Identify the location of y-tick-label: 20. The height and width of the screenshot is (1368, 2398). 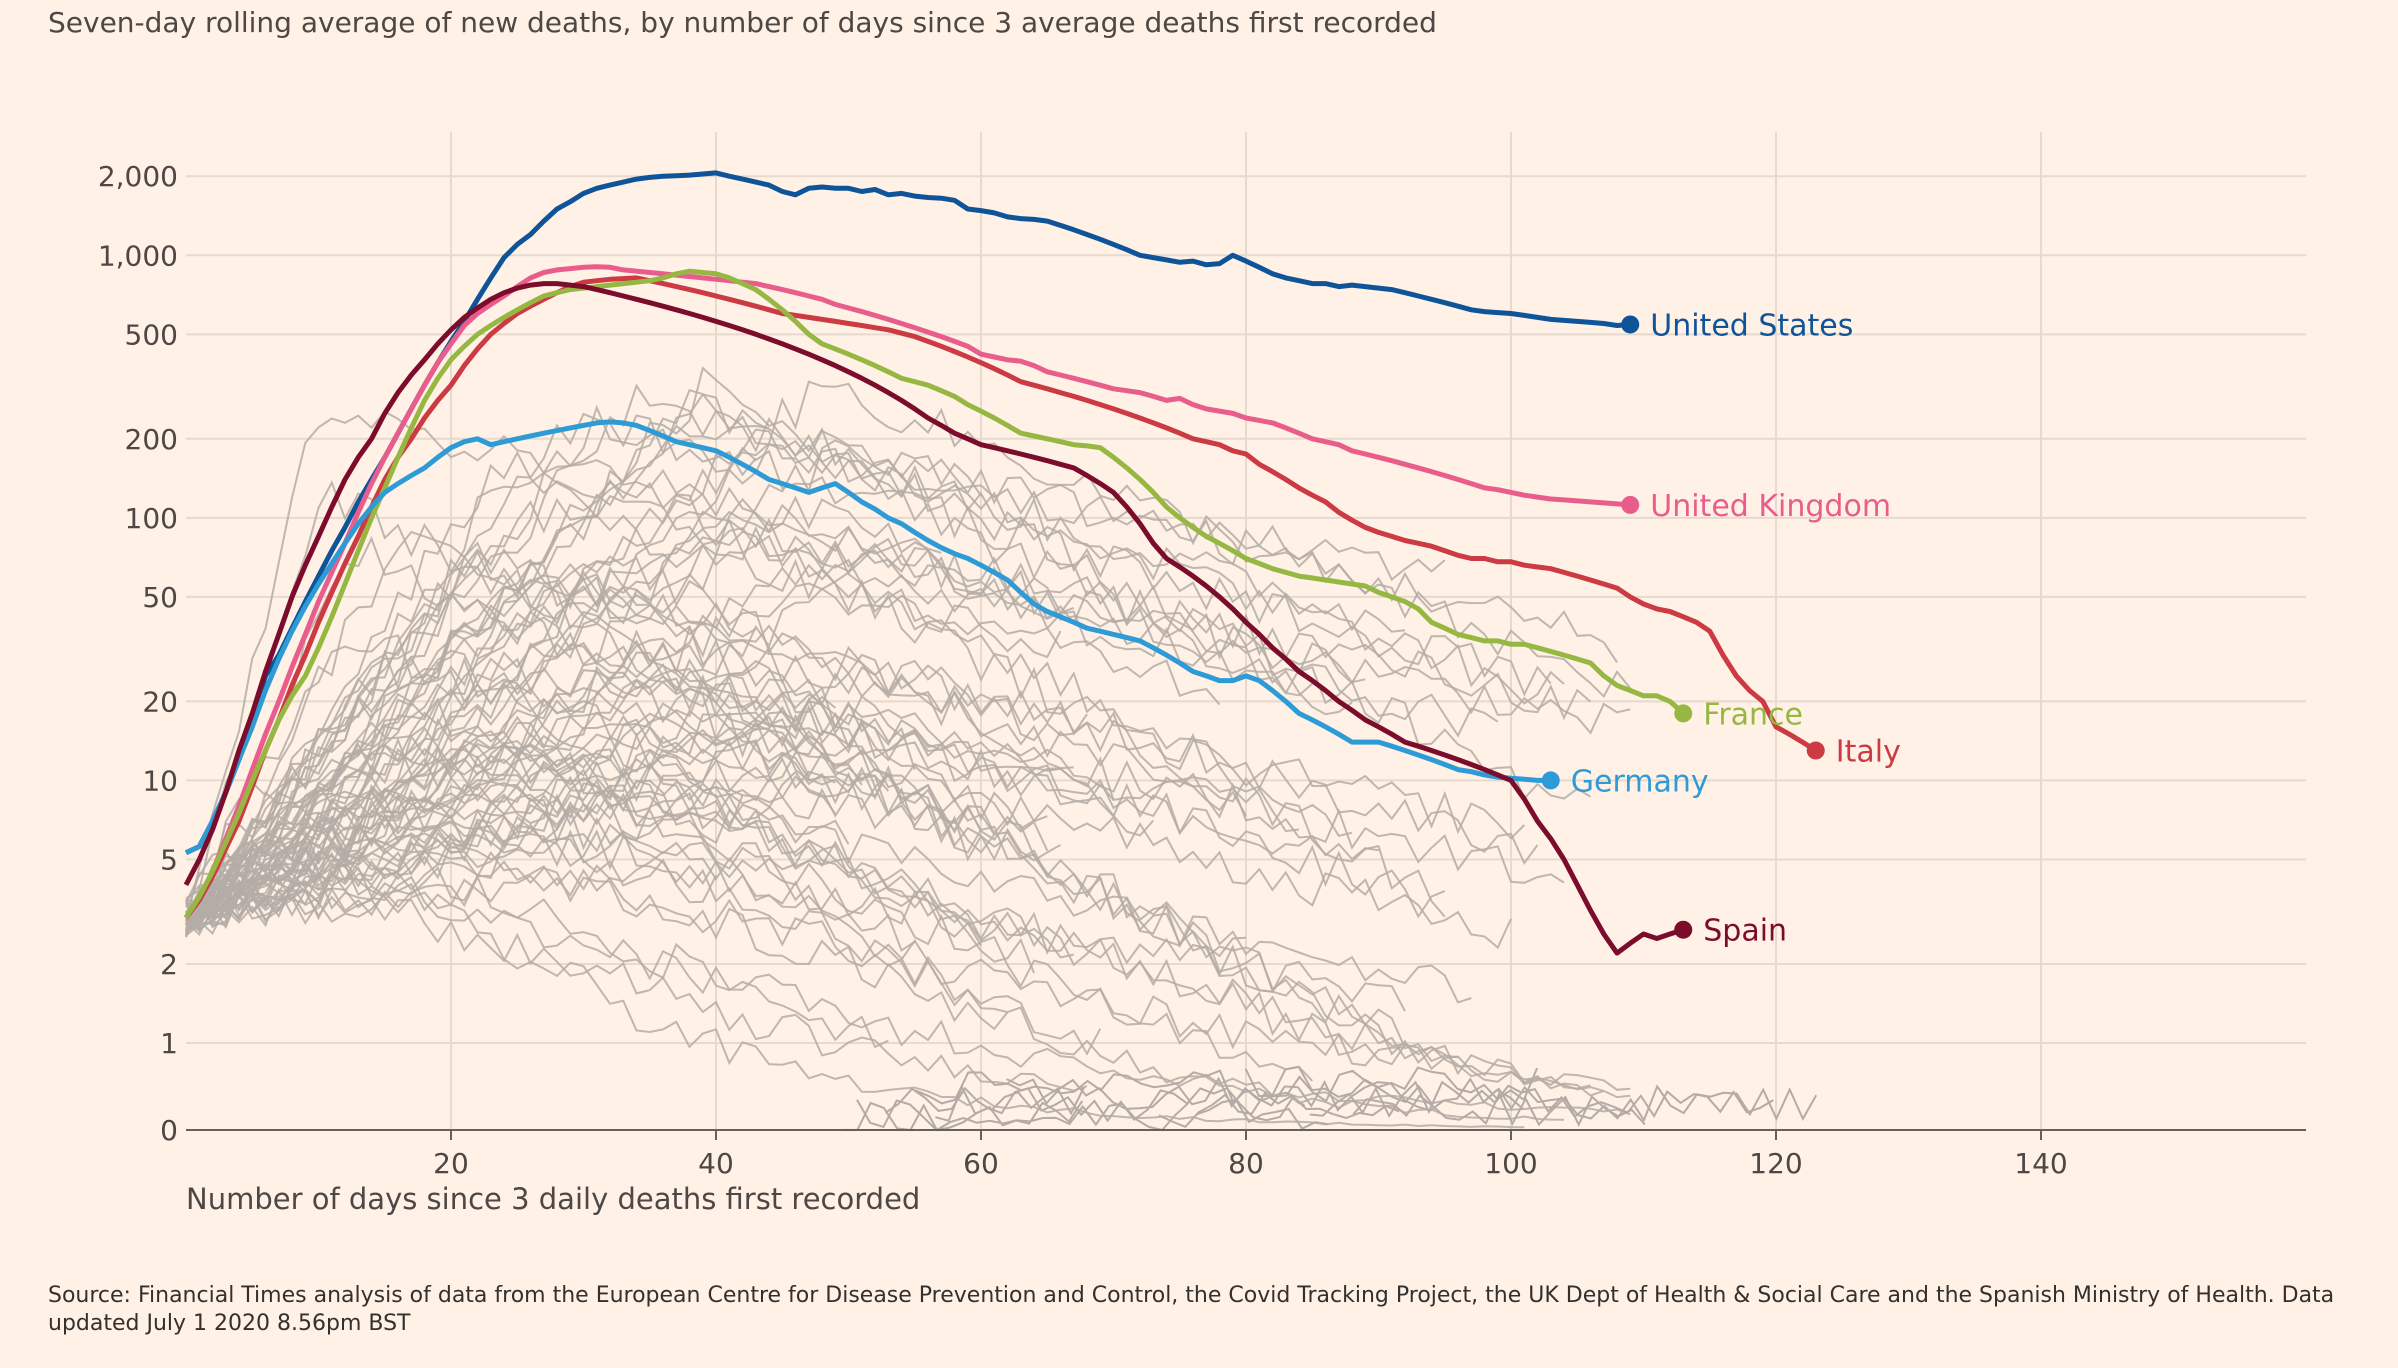
(160, 701).